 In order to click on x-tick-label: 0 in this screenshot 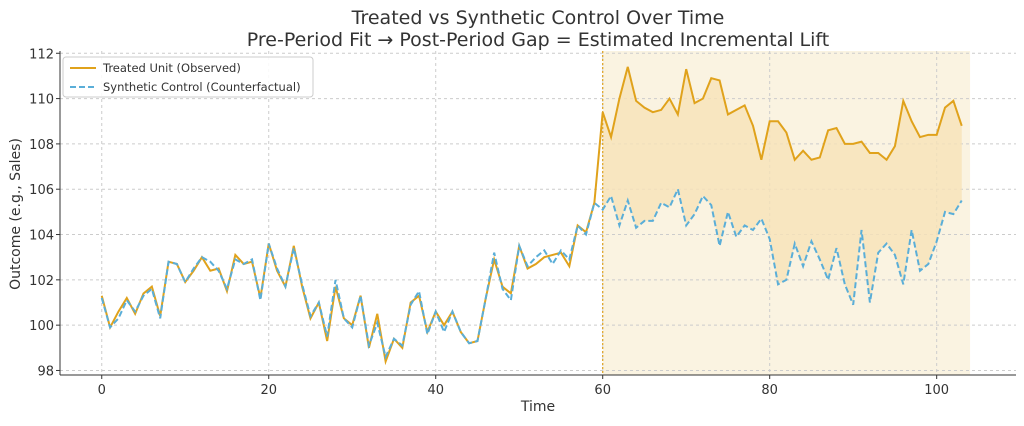, I will do `click(102, 390)`.